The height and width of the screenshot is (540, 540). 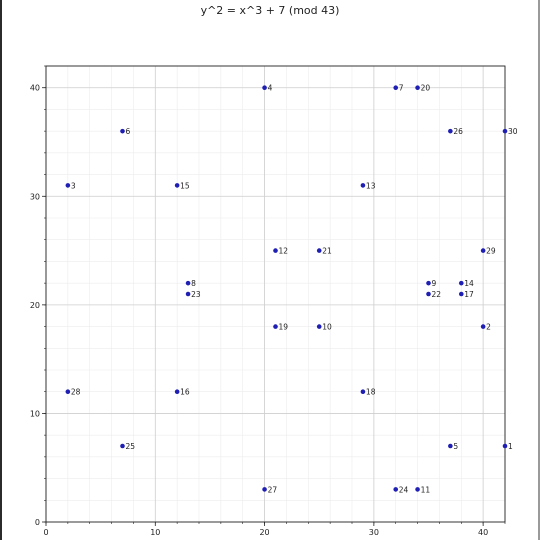 I want to click on y-tick-label: 0, so click(x=37, y=522).